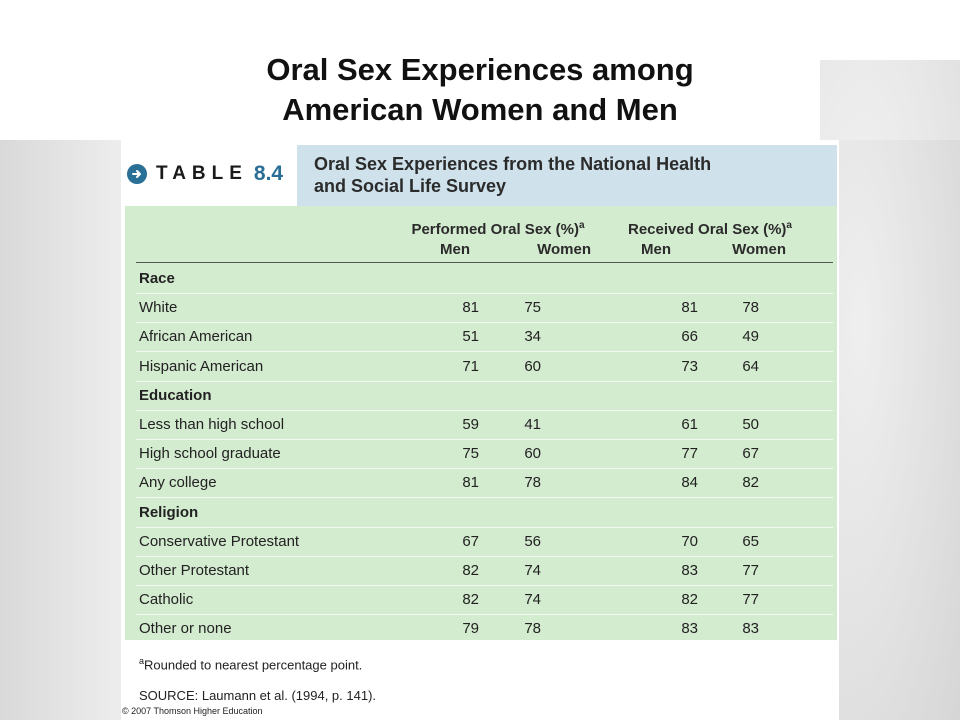 The image size is (960, 720). I want to click on row-label: Other Protestant, so click(194, 570).